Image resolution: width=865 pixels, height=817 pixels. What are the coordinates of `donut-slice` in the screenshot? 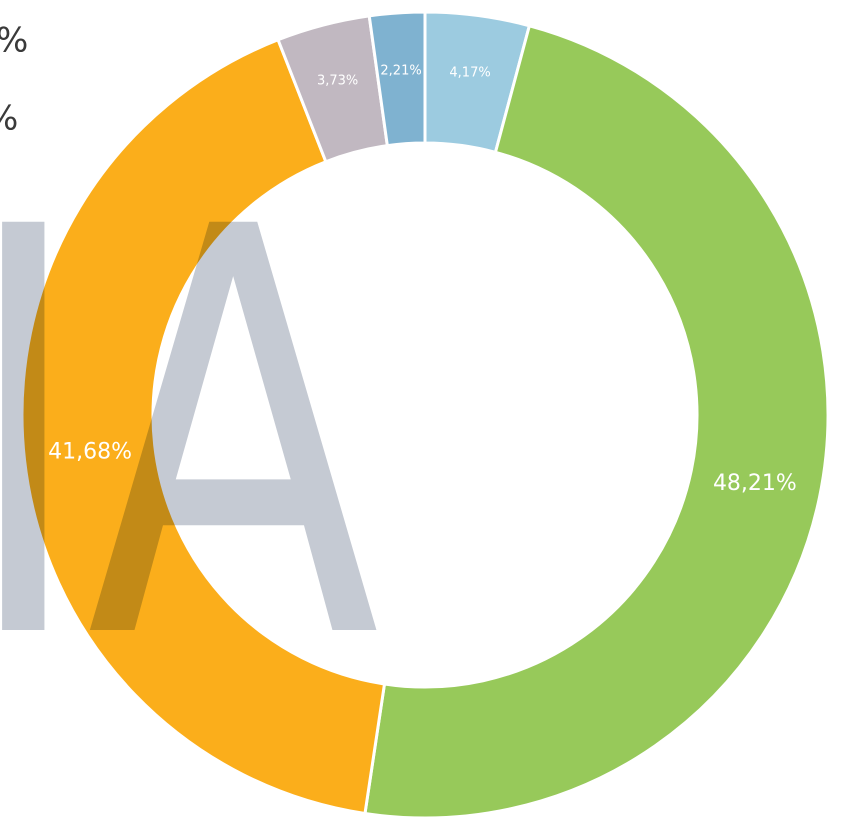 It's located at (397, 79).